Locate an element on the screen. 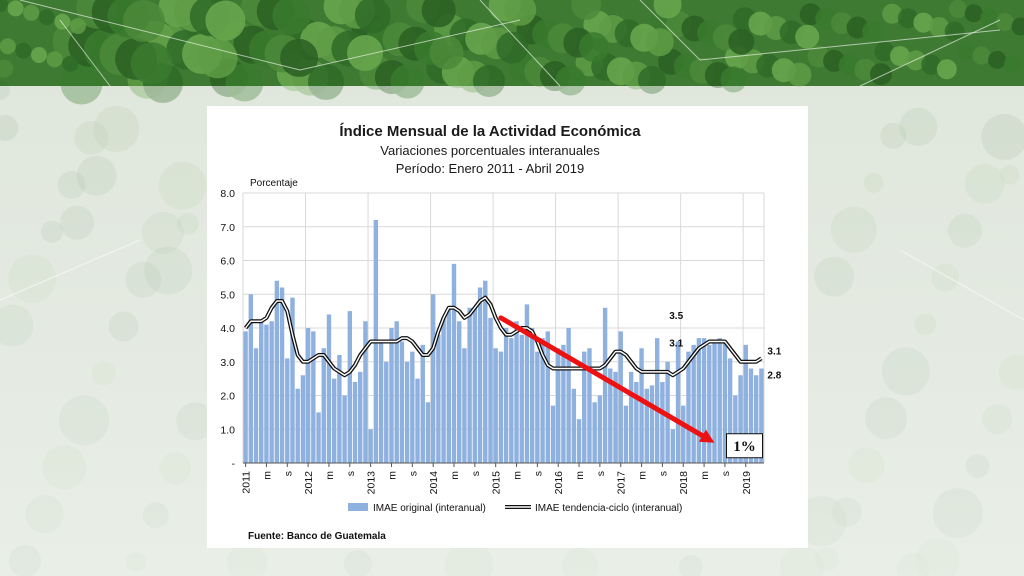  x-tick-label: 2013 is located at coordinates (372, 483).